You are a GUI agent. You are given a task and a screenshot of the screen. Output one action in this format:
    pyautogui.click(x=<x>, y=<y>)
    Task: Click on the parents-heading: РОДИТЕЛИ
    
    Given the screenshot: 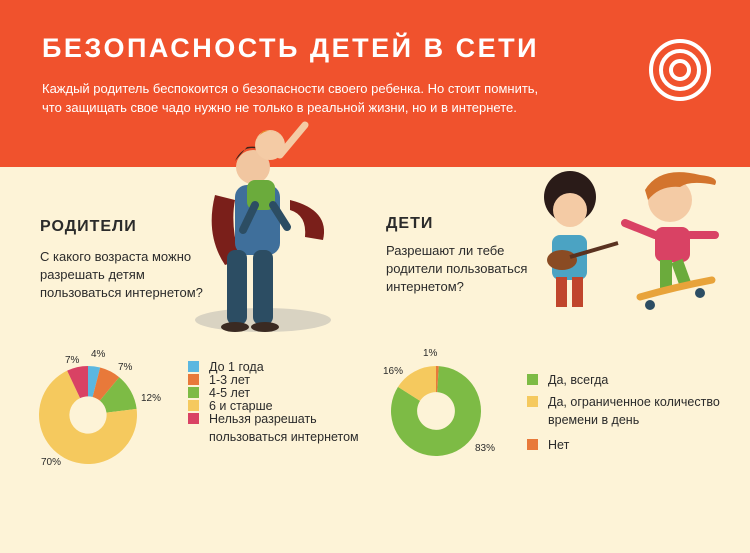 What is the action you would take?
    pyautogui.click(x=88, y=226)
    